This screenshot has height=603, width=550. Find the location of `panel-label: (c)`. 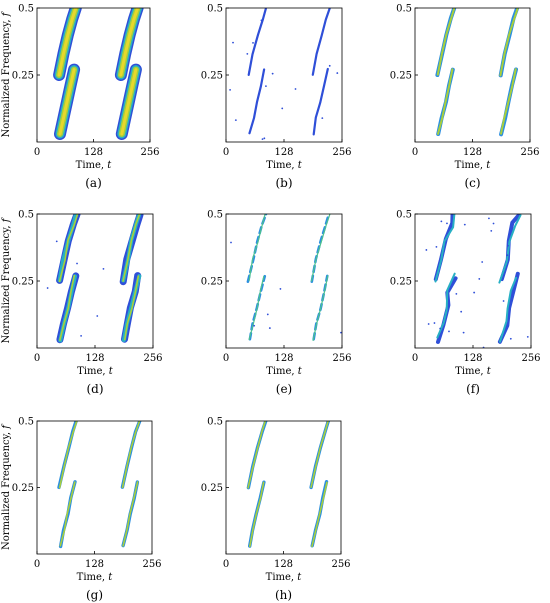

panel-label: (c) is located at coordinates (472, 183).